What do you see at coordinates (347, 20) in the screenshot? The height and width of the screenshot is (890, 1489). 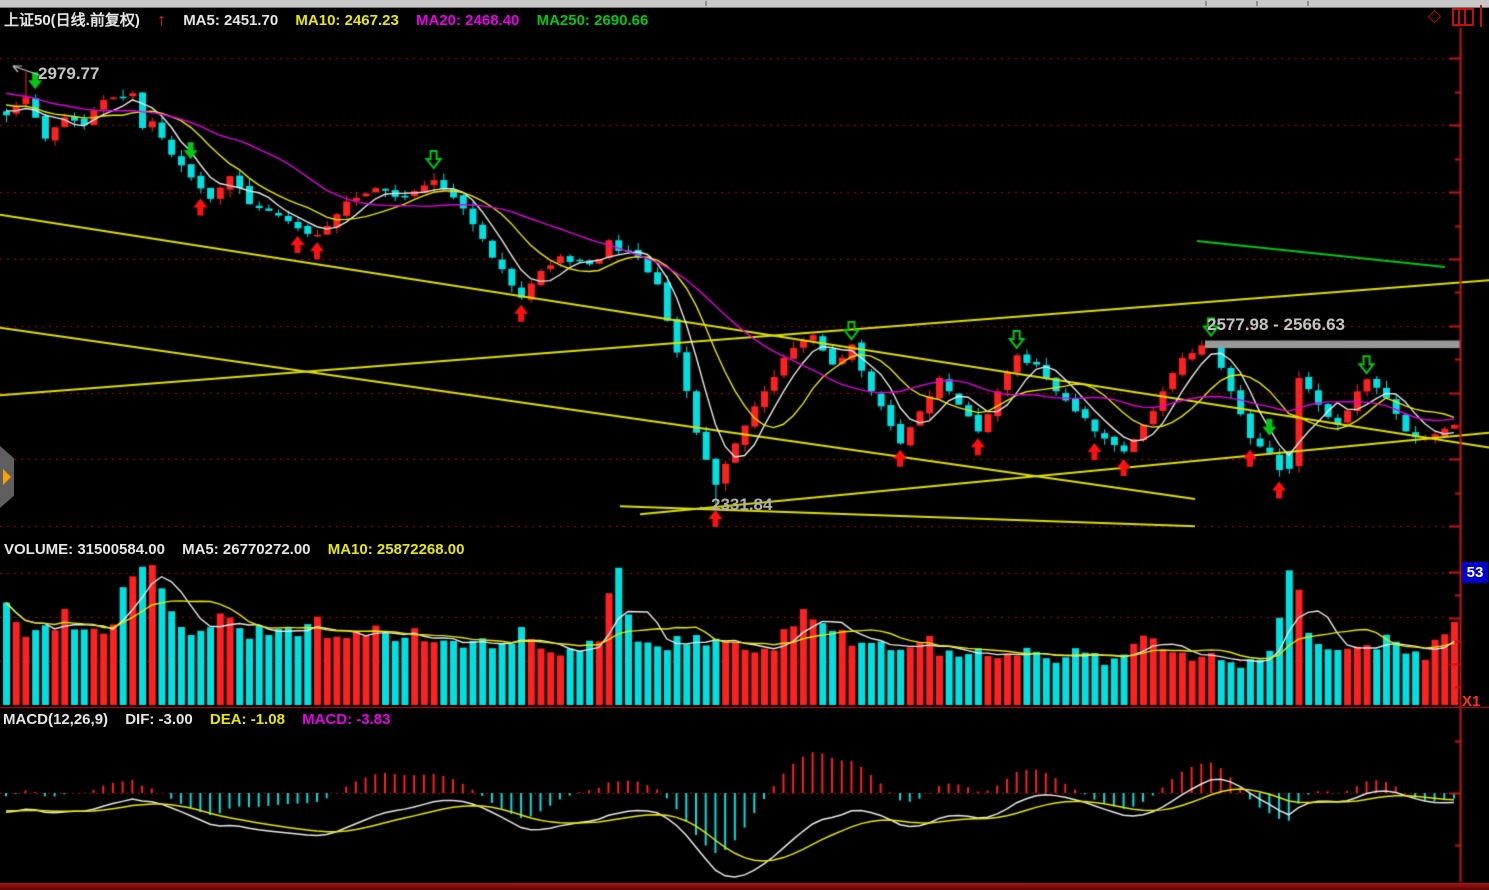 I see `ma10-value: MA10: 2467.23` at bounding box center [347, 20].